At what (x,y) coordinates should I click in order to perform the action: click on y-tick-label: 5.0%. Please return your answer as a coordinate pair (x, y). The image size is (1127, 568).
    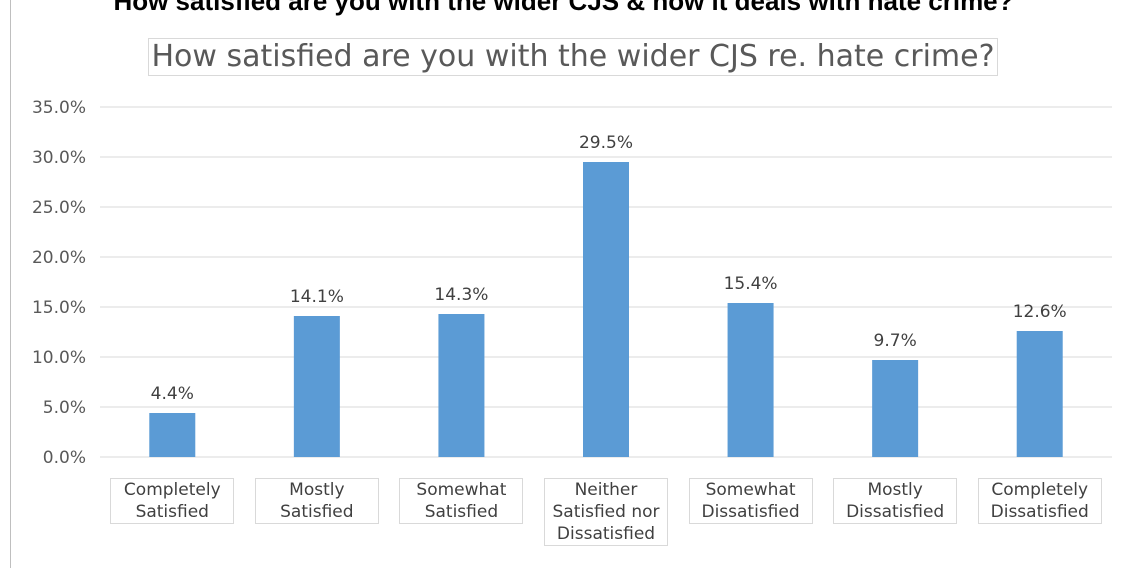
    Looking at the image, I should click on (64, 408).